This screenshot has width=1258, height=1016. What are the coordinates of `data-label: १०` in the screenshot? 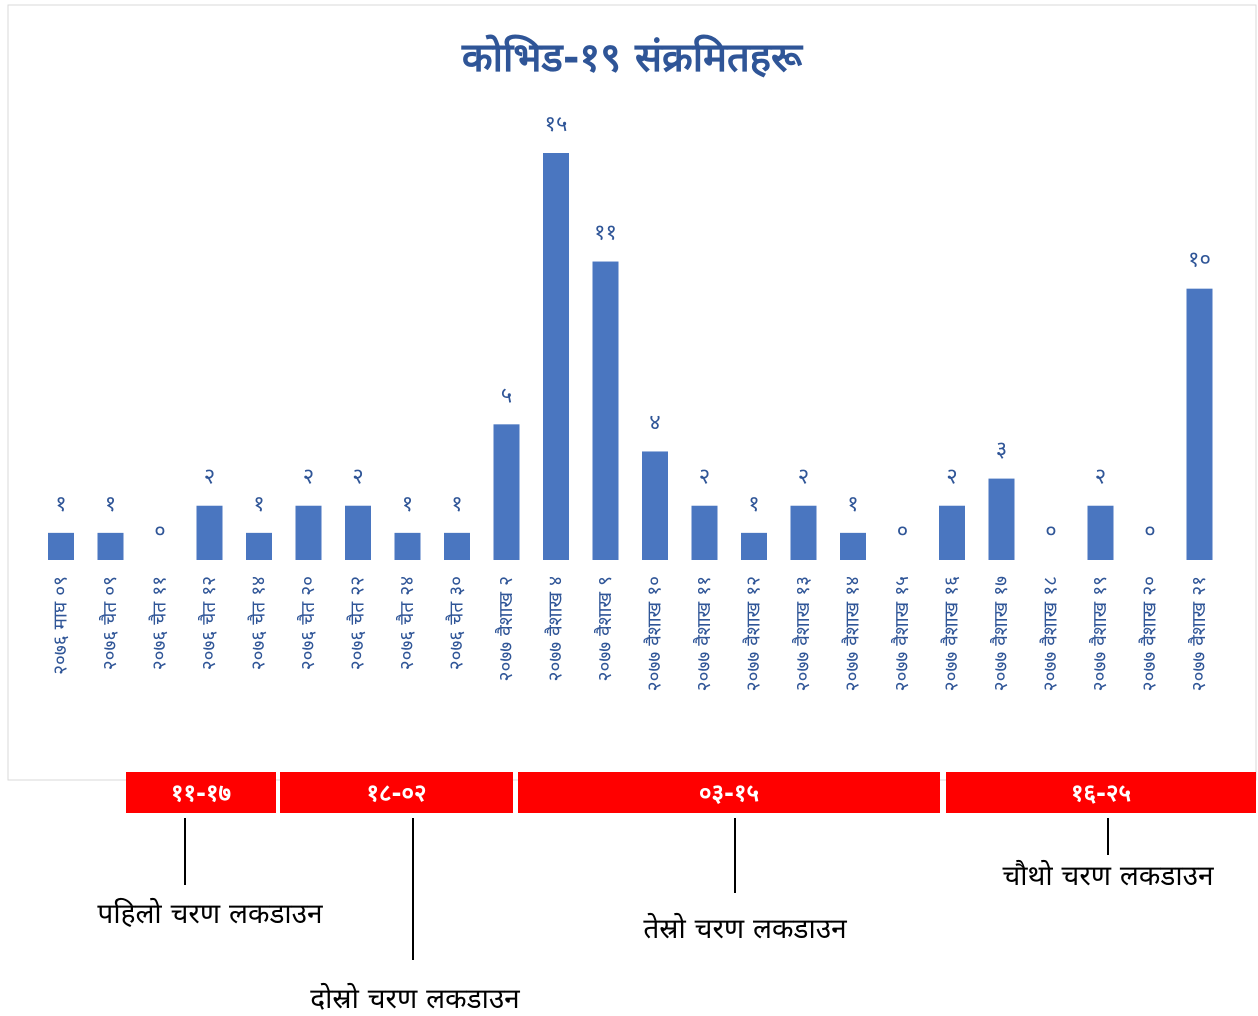 It's located at (1199, 260).